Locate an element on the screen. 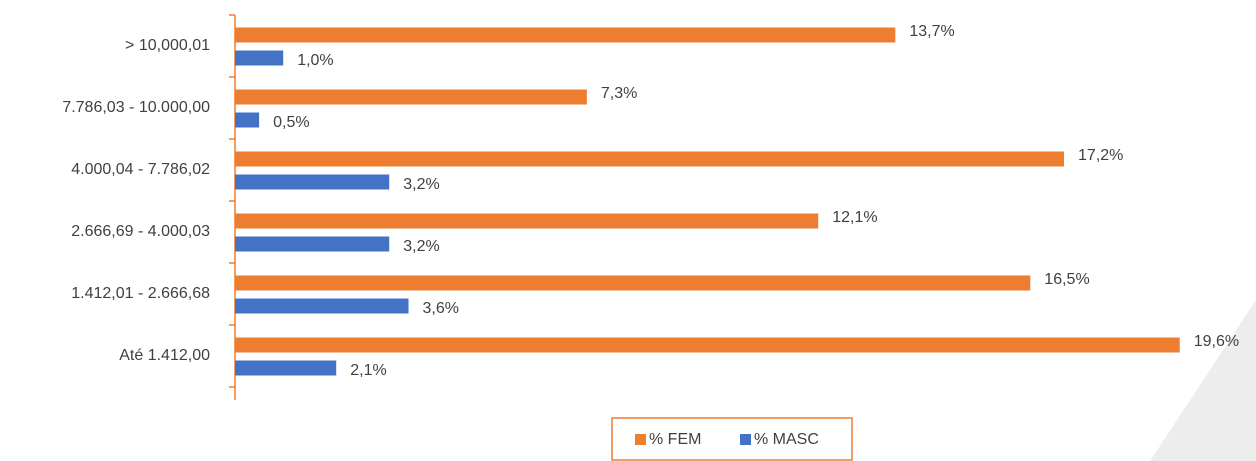  y-tick-label: 7.786,03 - 10.000,00 is located at coordinates (136, 107).